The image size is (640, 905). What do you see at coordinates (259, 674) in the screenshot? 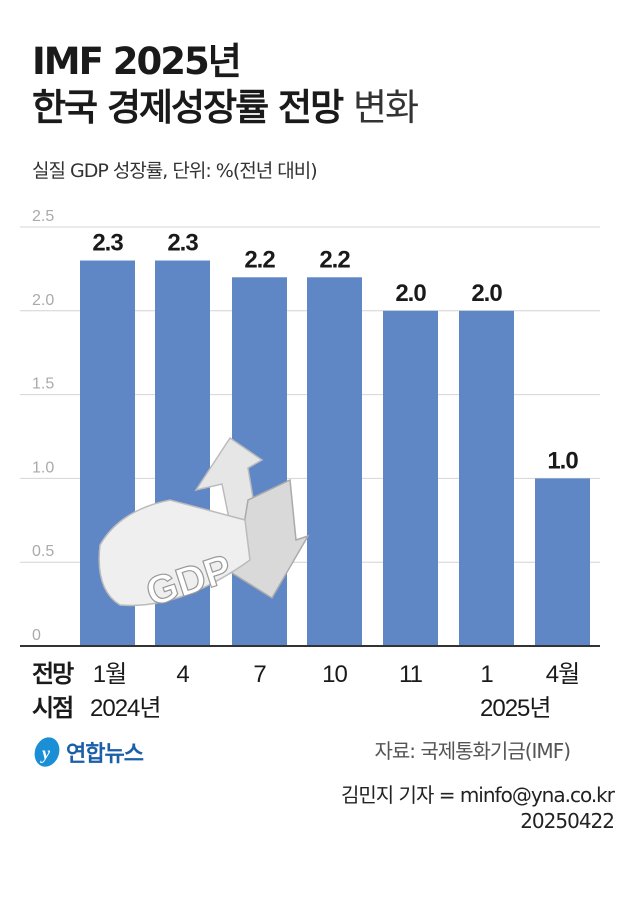
I see `x-tick-label: 7` at bounding box center [259, 674].